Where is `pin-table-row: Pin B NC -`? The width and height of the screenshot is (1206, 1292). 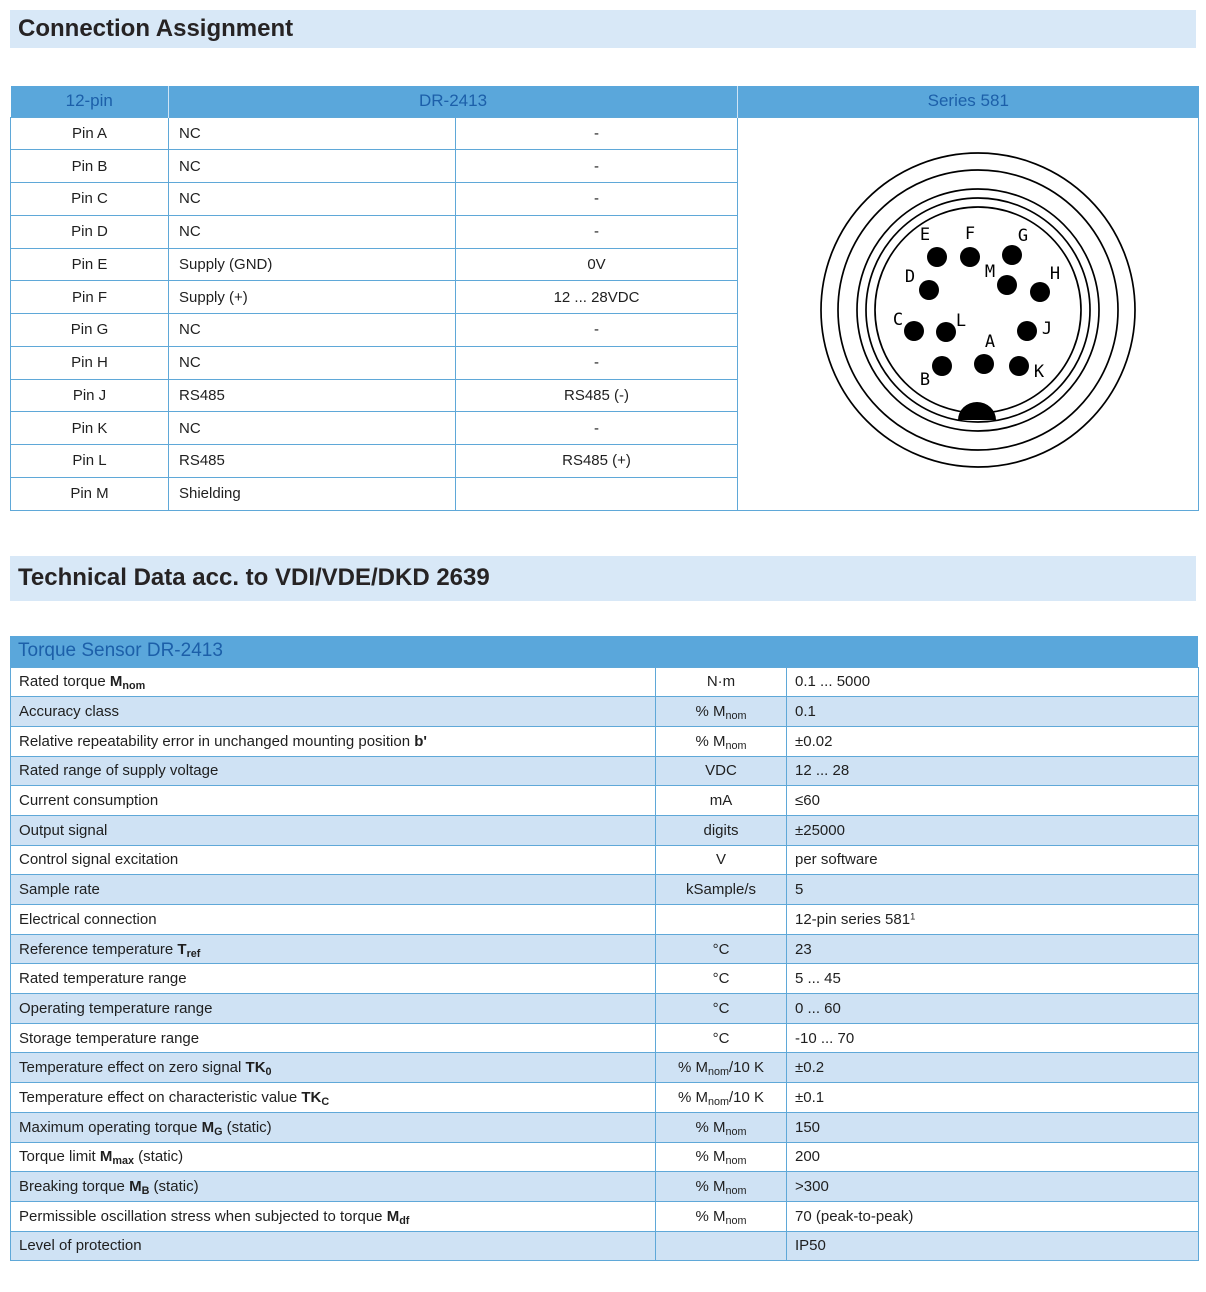
pin-table-row: Pin B NC - is located at coordinates (604, 166).